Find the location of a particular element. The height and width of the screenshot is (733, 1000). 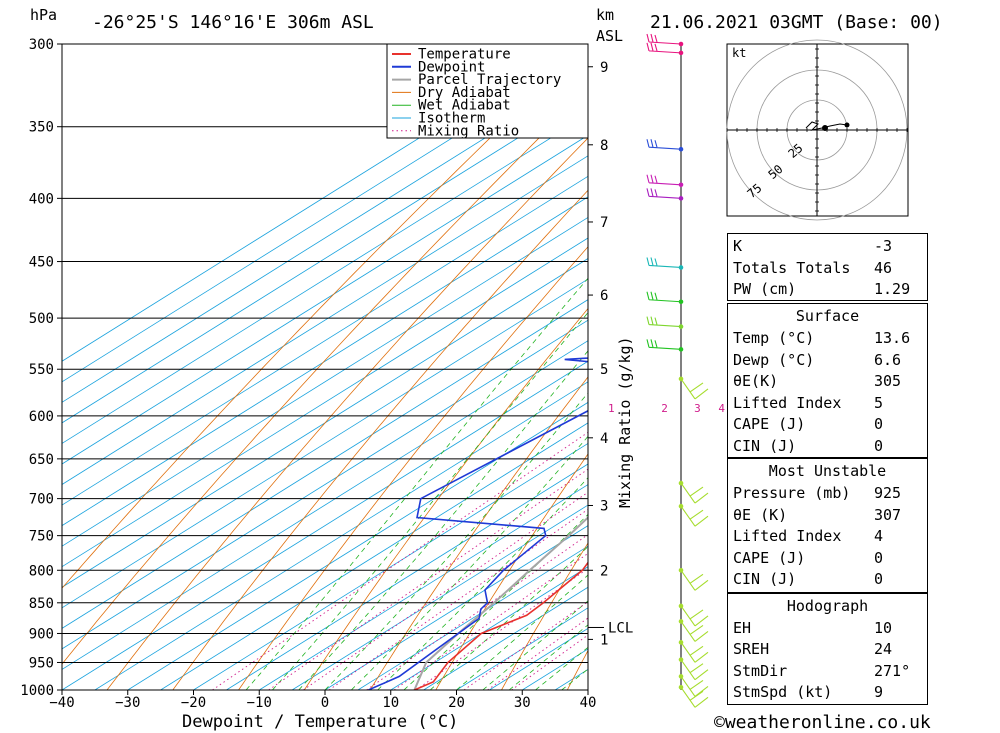

stmspd-value: 9 is located at coordinates (879, 692).